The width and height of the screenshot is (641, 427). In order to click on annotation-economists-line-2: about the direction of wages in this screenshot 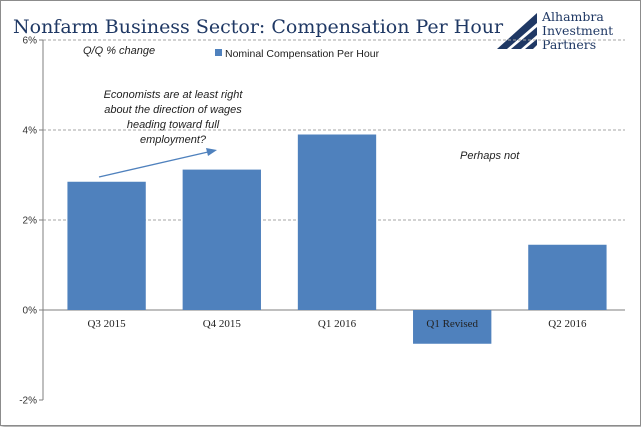, I will do `click(173, 110)`.